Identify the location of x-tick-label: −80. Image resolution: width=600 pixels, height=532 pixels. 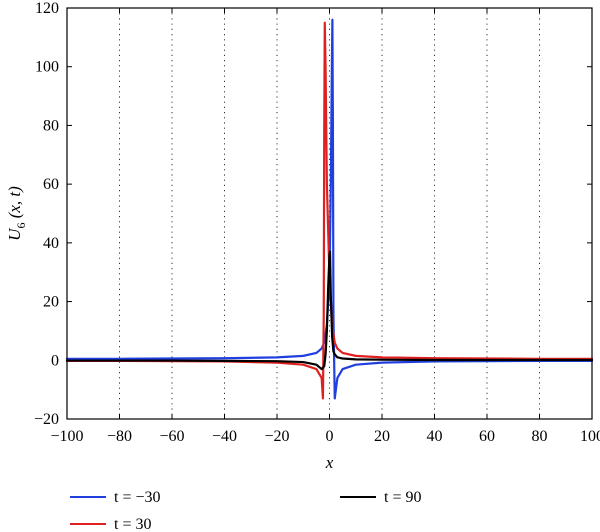
(119, 436).